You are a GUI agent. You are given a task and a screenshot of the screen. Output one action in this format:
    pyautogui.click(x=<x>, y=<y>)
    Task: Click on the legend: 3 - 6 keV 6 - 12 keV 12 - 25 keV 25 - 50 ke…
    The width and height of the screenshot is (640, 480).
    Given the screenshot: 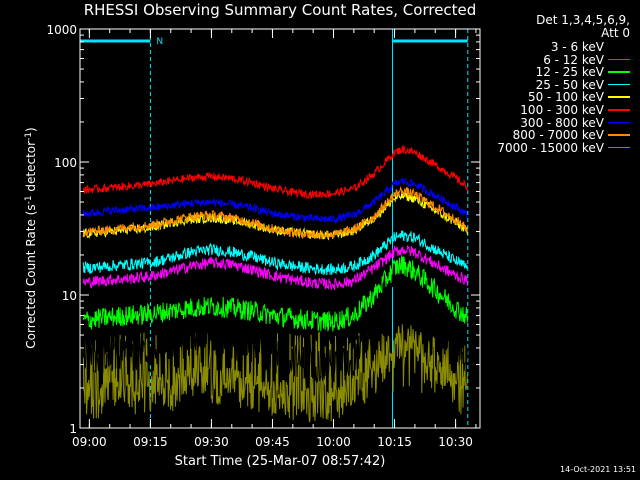 What is the action you would take?
    pyautogui.click(x=557, y=97)
    